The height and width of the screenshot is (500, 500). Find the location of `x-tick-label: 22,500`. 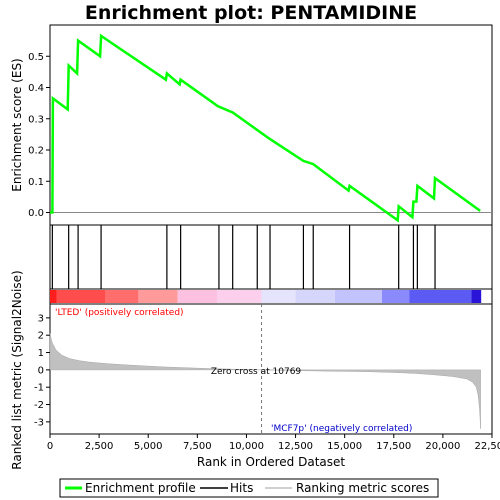

x-tick-label: 22,500 is located at coordinates (487, 446).